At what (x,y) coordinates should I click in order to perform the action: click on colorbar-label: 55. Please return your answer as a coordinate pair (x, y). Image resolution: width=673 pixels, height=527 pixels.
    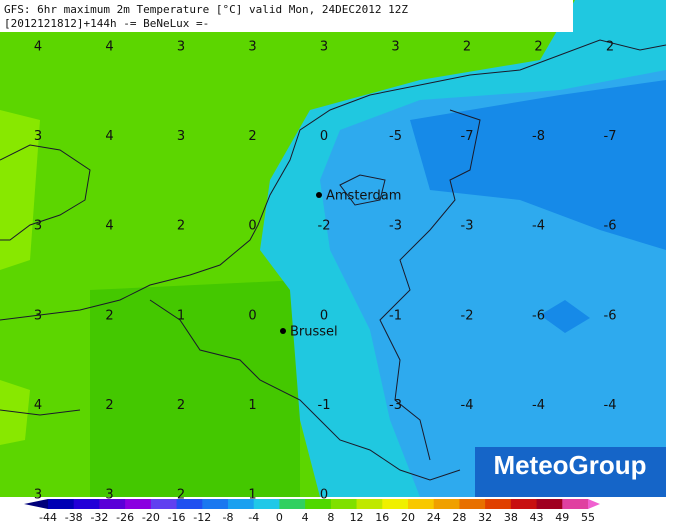
    Looking at the image, I should click on (588, 517).